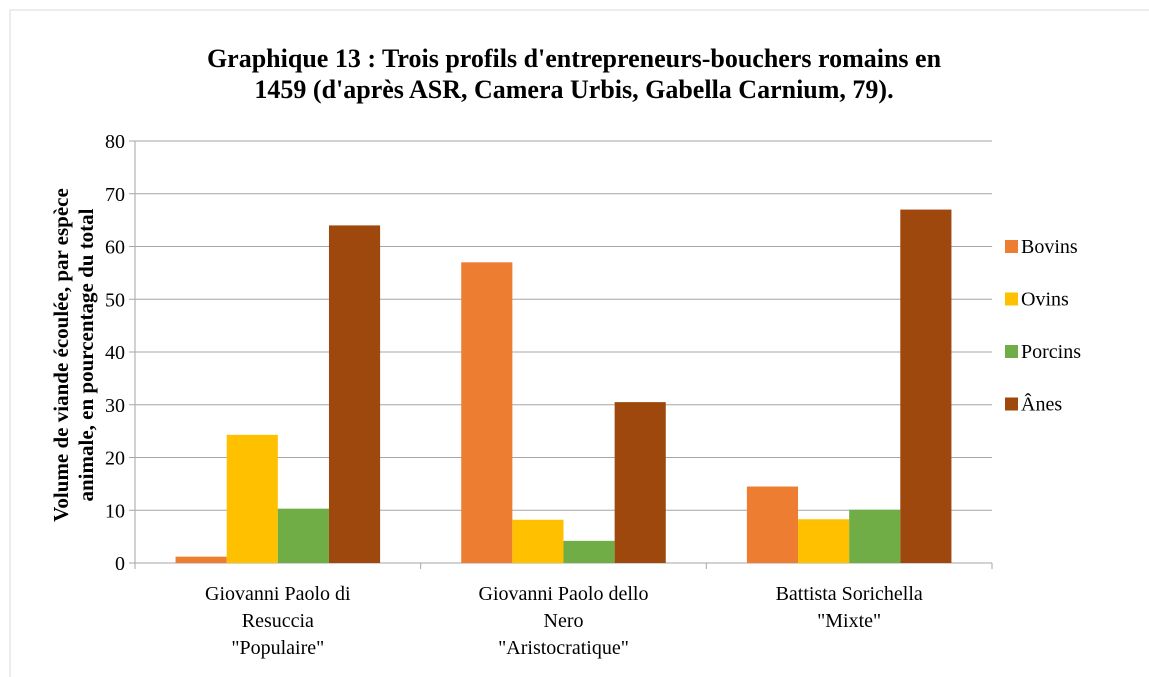  Describe the element at coordinates (115, 300) in the screenshot. I see `y-tick-label: 50` at that location.